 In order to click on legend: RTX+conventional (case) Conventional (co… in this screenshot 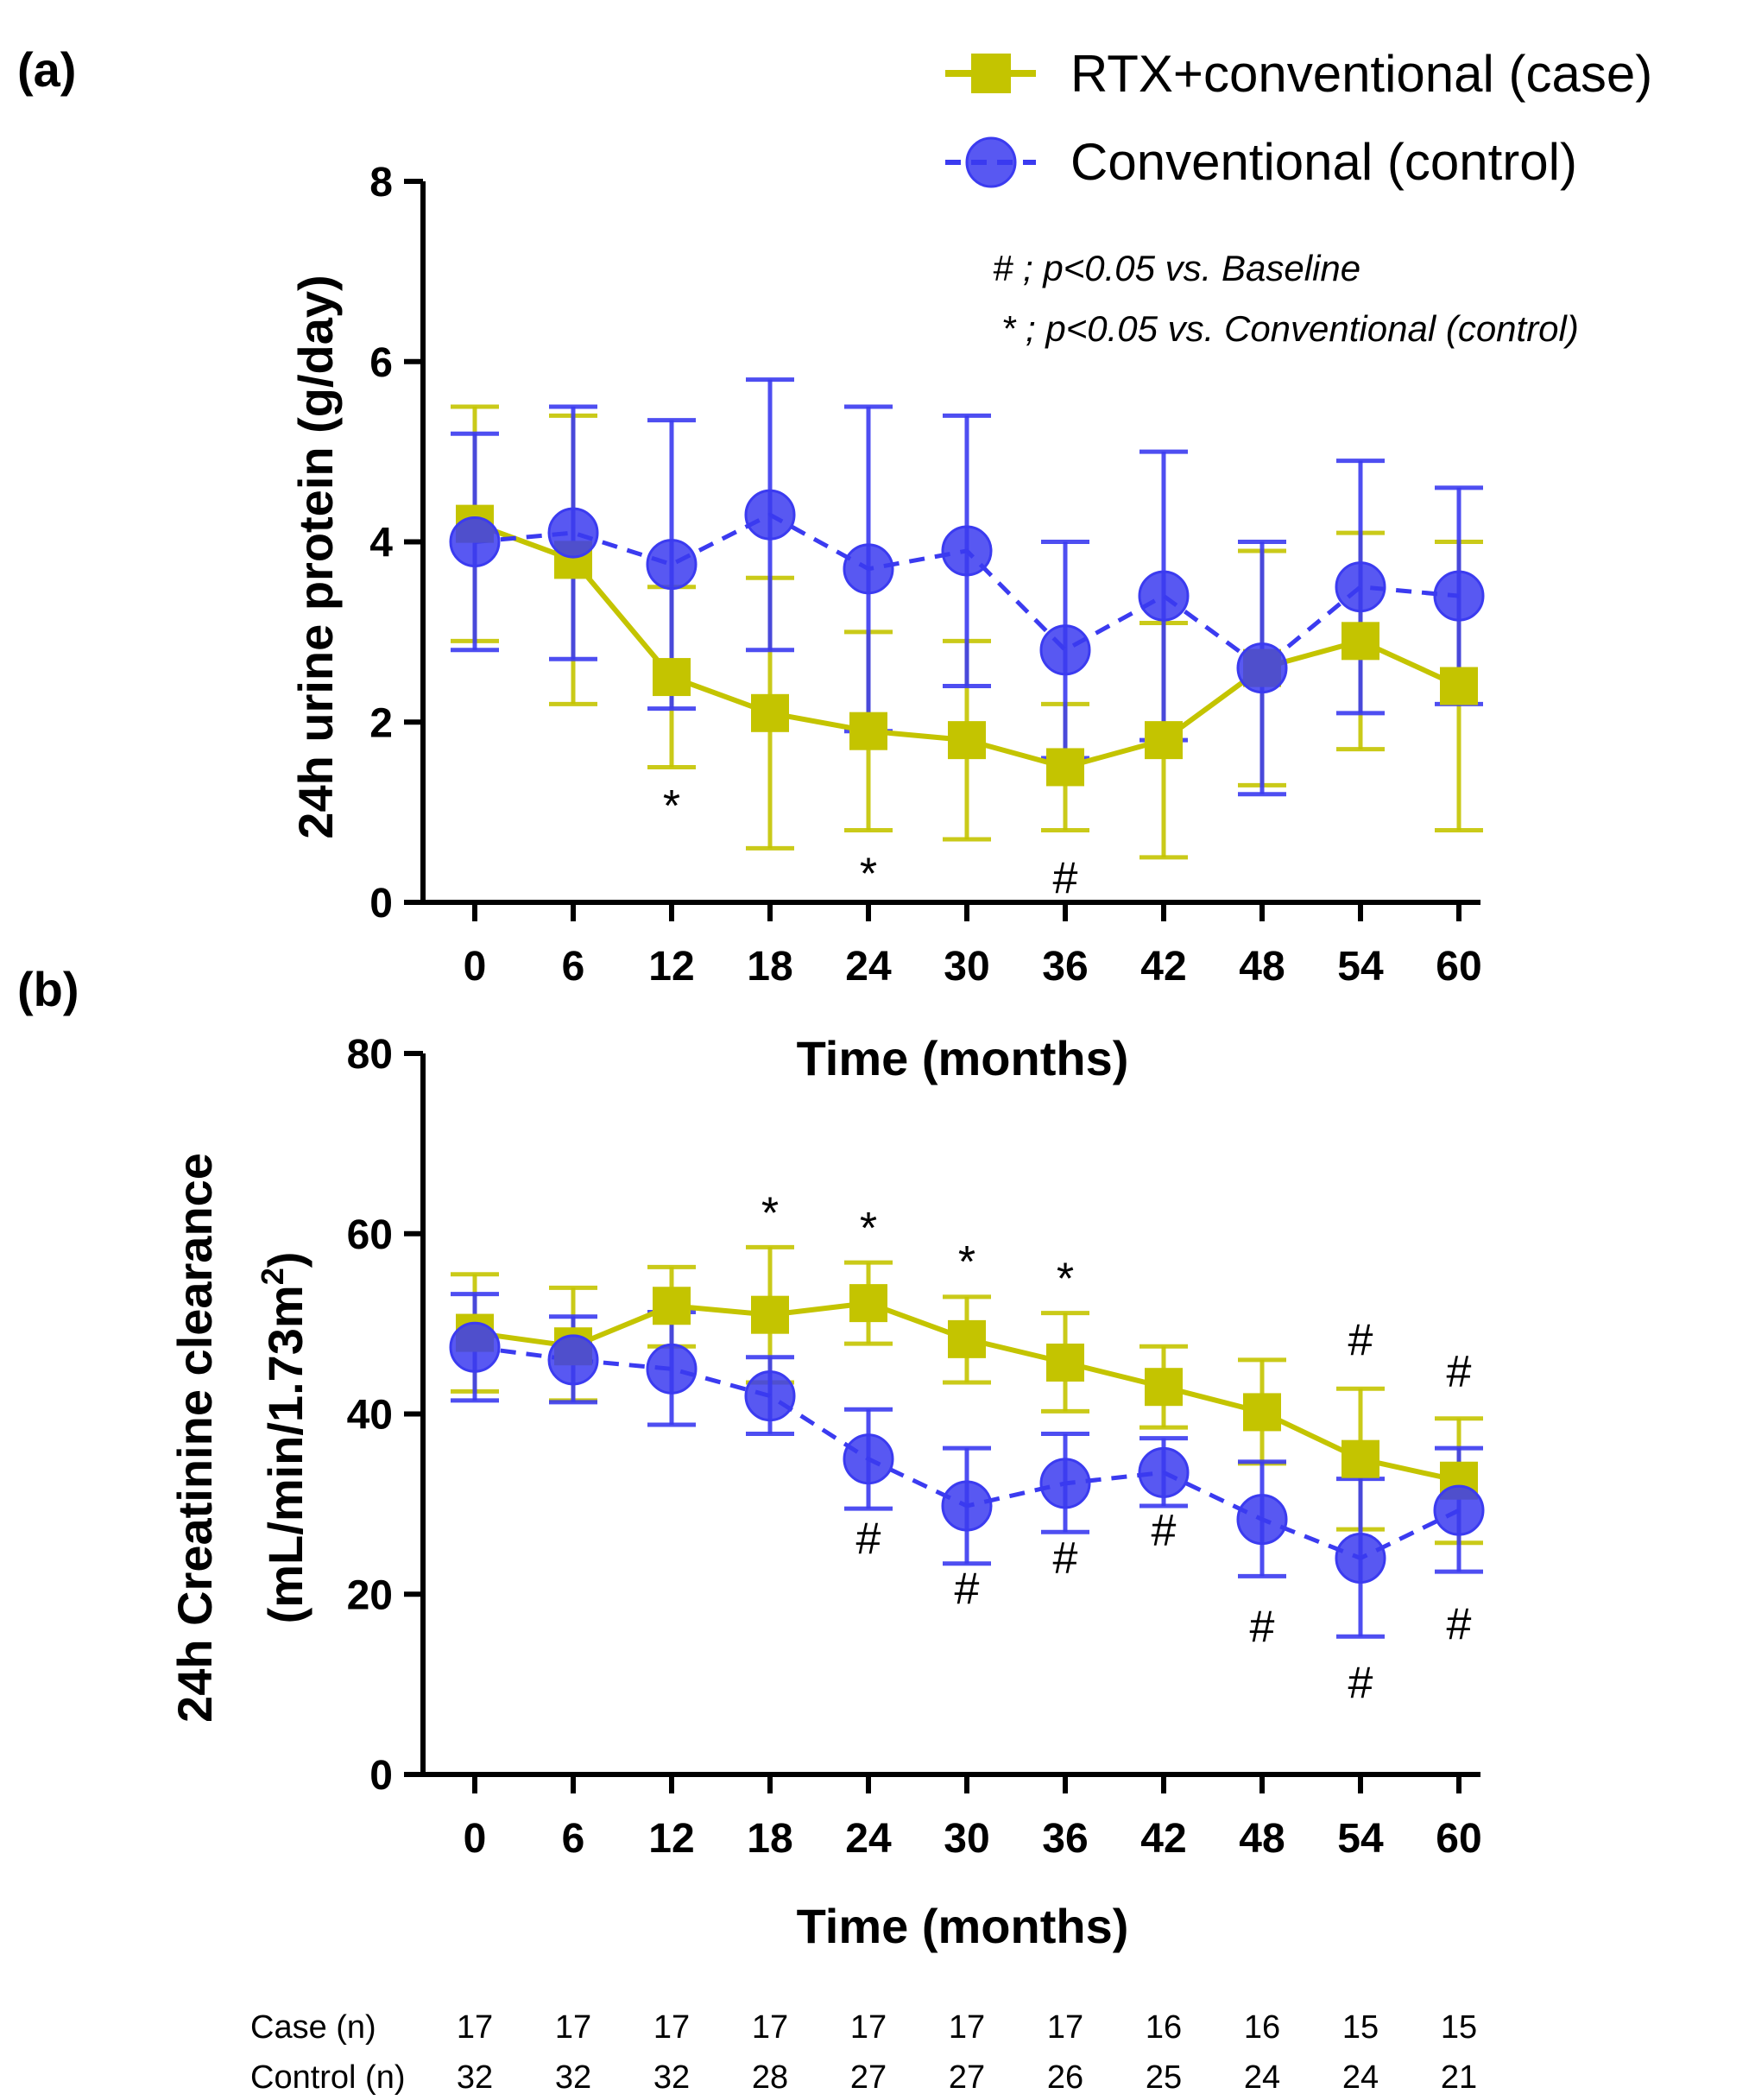, I will do `click(1298, 118)`.